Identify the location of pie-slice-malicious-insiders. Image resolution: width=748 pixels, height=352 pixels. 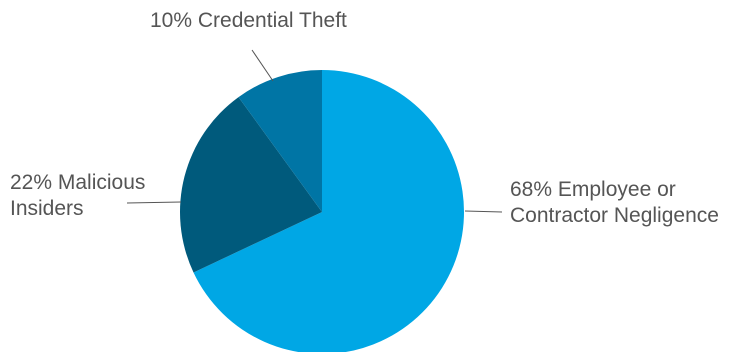
(250, 185).